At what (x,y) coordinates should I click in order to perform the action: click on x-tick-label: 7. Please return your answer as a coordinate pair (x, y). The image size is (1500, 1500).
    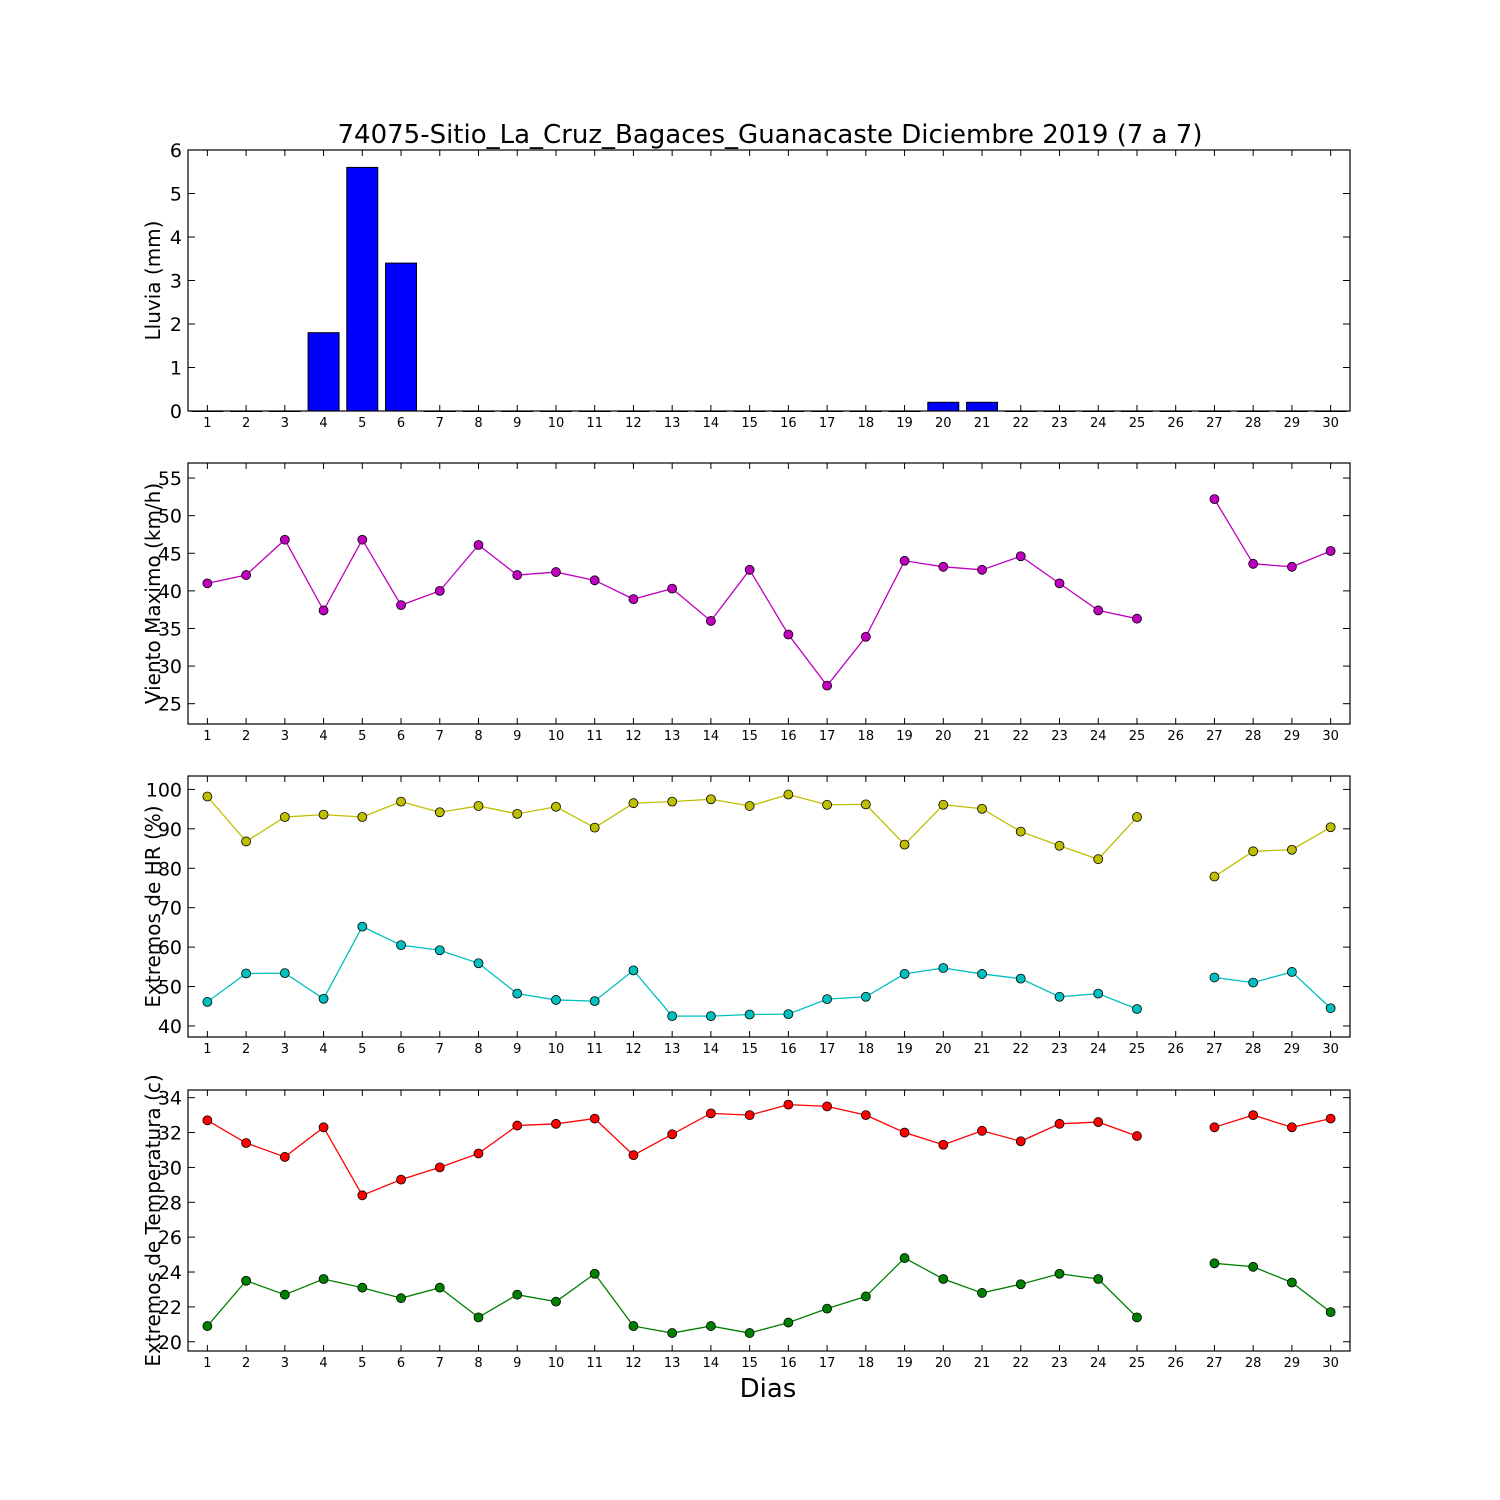
    Looking at the image, I should click on (440, 1049).